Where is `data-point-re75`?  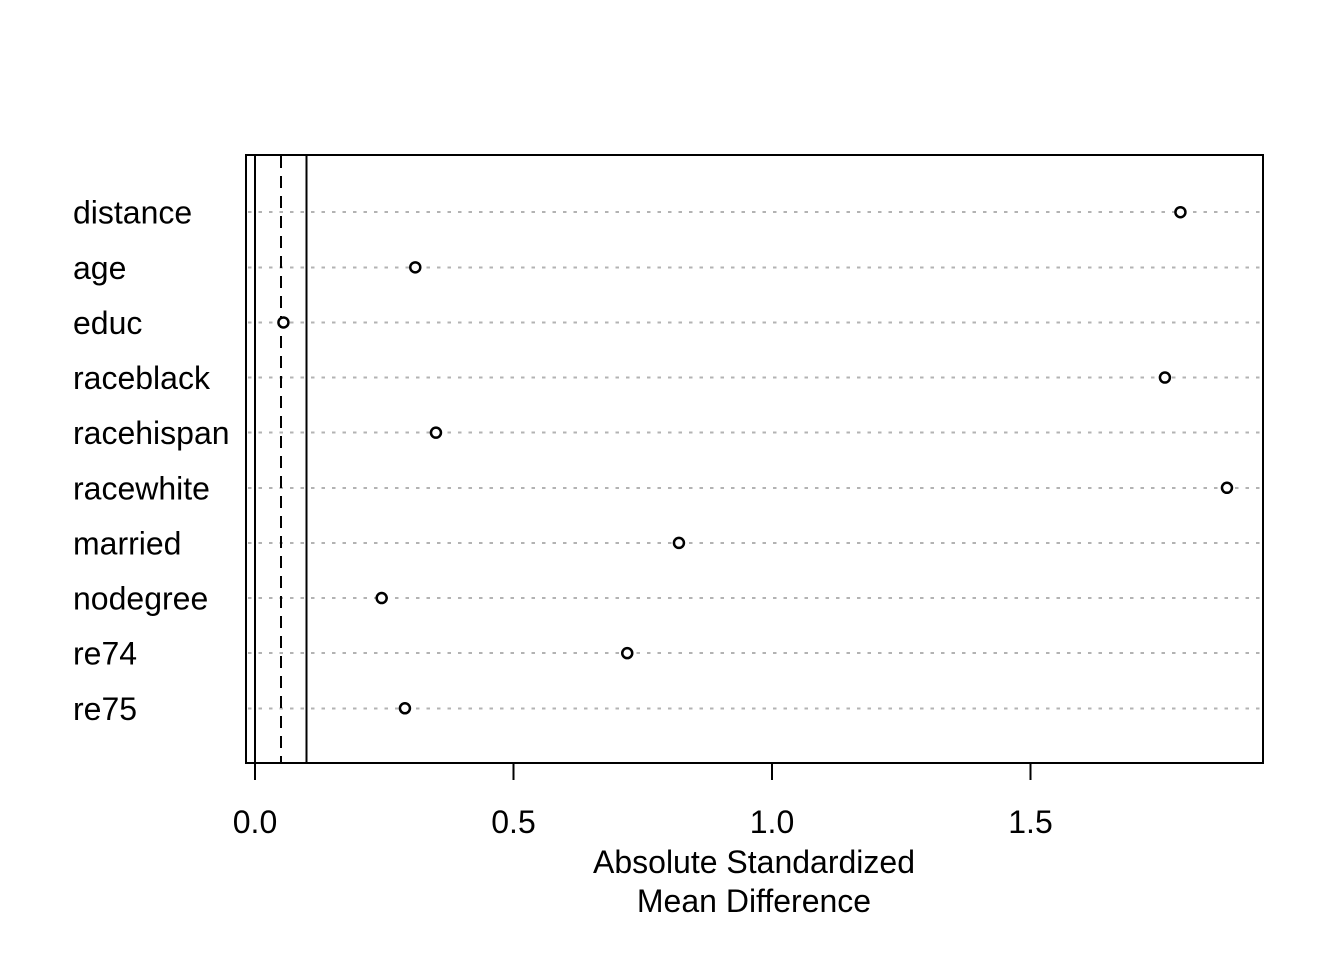 data-point-re75 is located at coordinates (405, 708).